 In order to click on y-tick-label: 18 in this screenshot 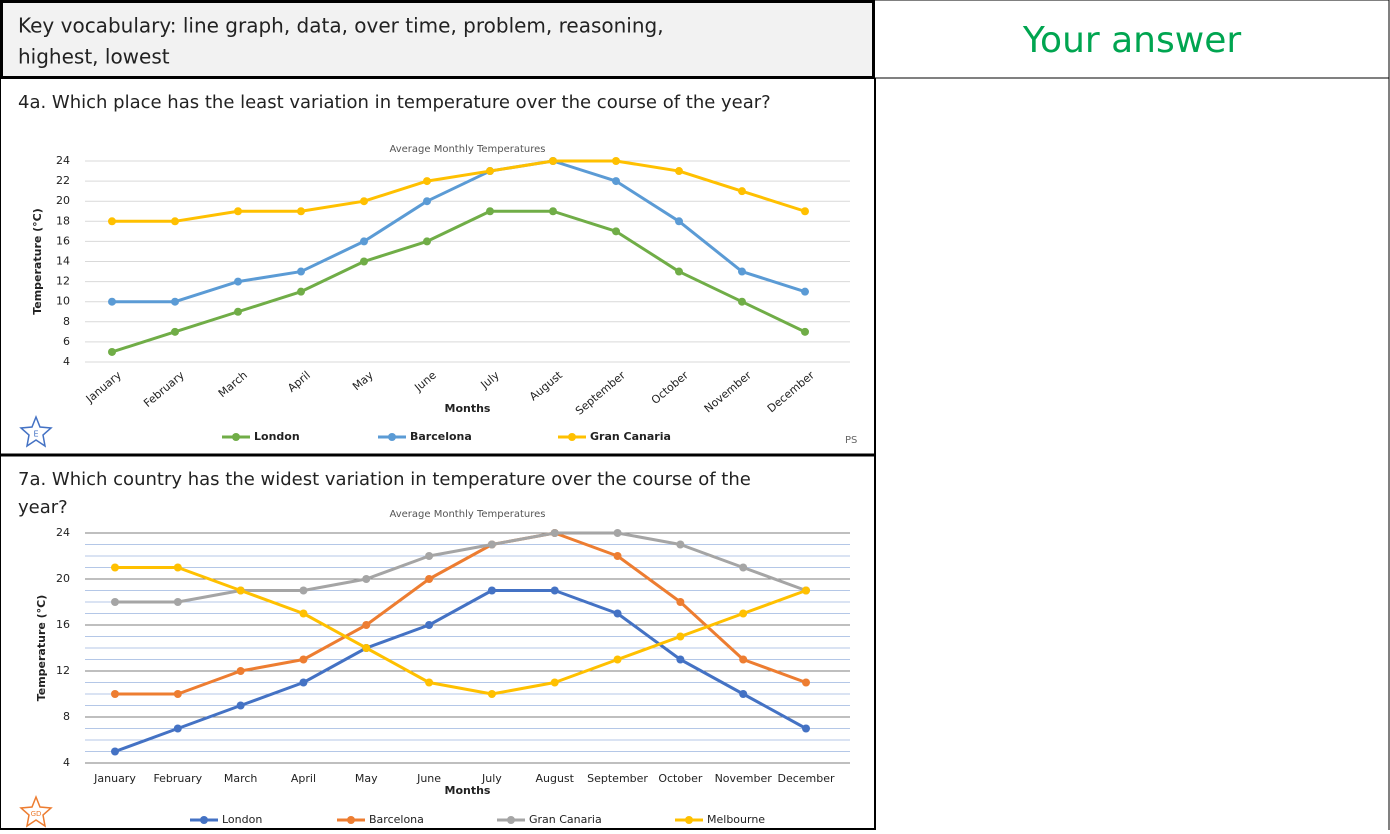, I will do `click(63, 220)`.